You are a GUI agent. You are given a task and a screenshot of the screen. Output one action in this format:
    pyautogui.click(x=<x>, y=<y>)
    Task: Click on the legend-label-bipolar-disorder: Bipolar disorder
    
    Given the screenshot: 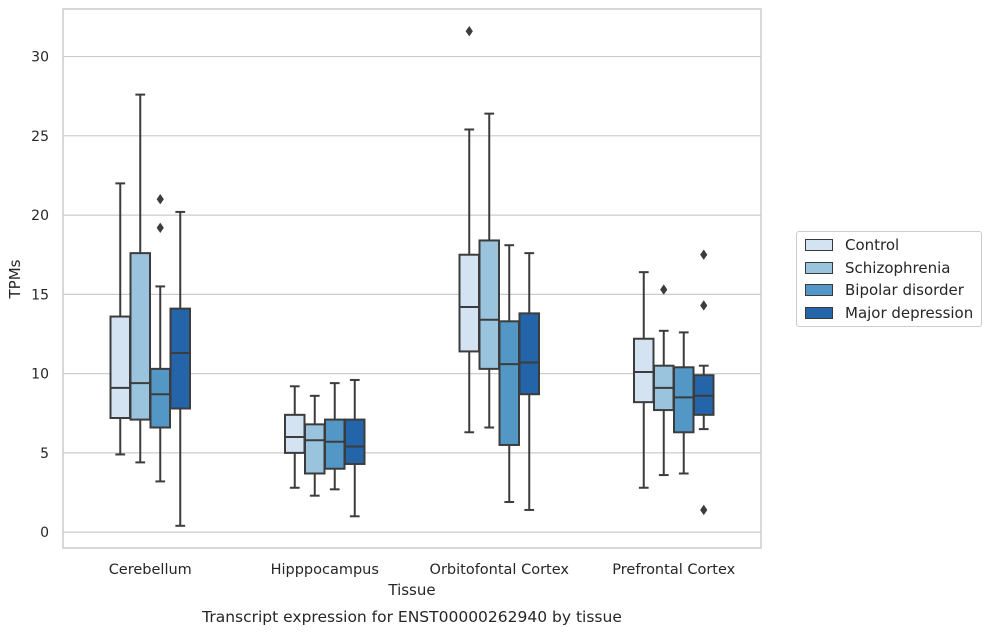 What is the action you would take?
    pyautogui.click(x=904, y=290)
    